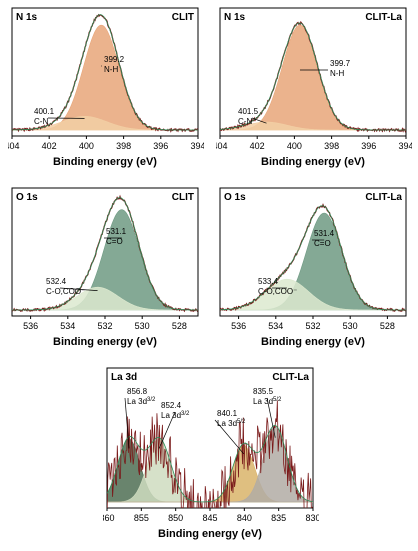 The height and width of the screenshot is (551, 418). Describe the element at coordinates (137, 391) in the screenshot. I see `peak-label-value: 856.8` at that location.